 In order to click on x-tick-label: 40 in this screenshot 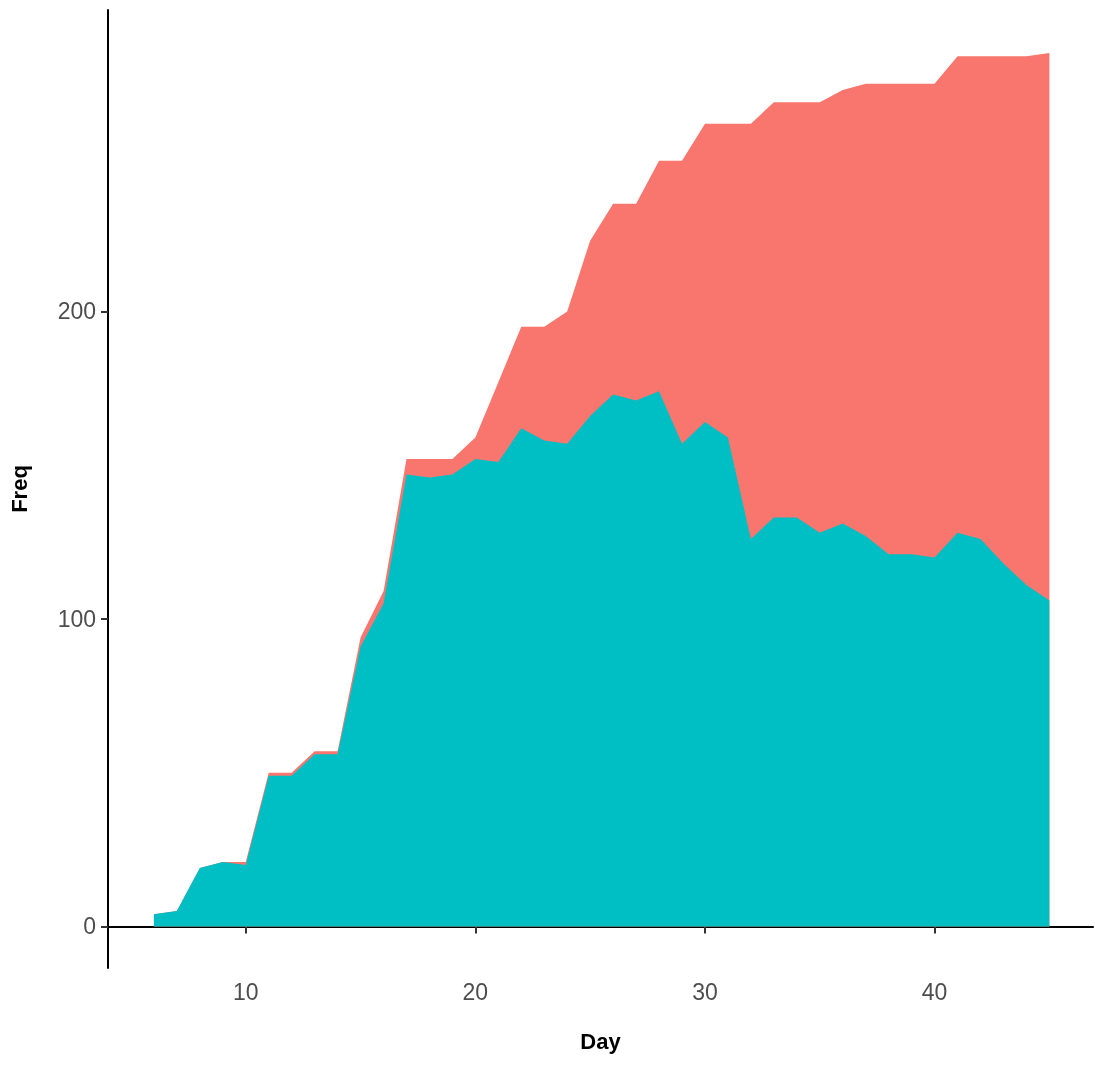, I will do `click(934, 991)`.